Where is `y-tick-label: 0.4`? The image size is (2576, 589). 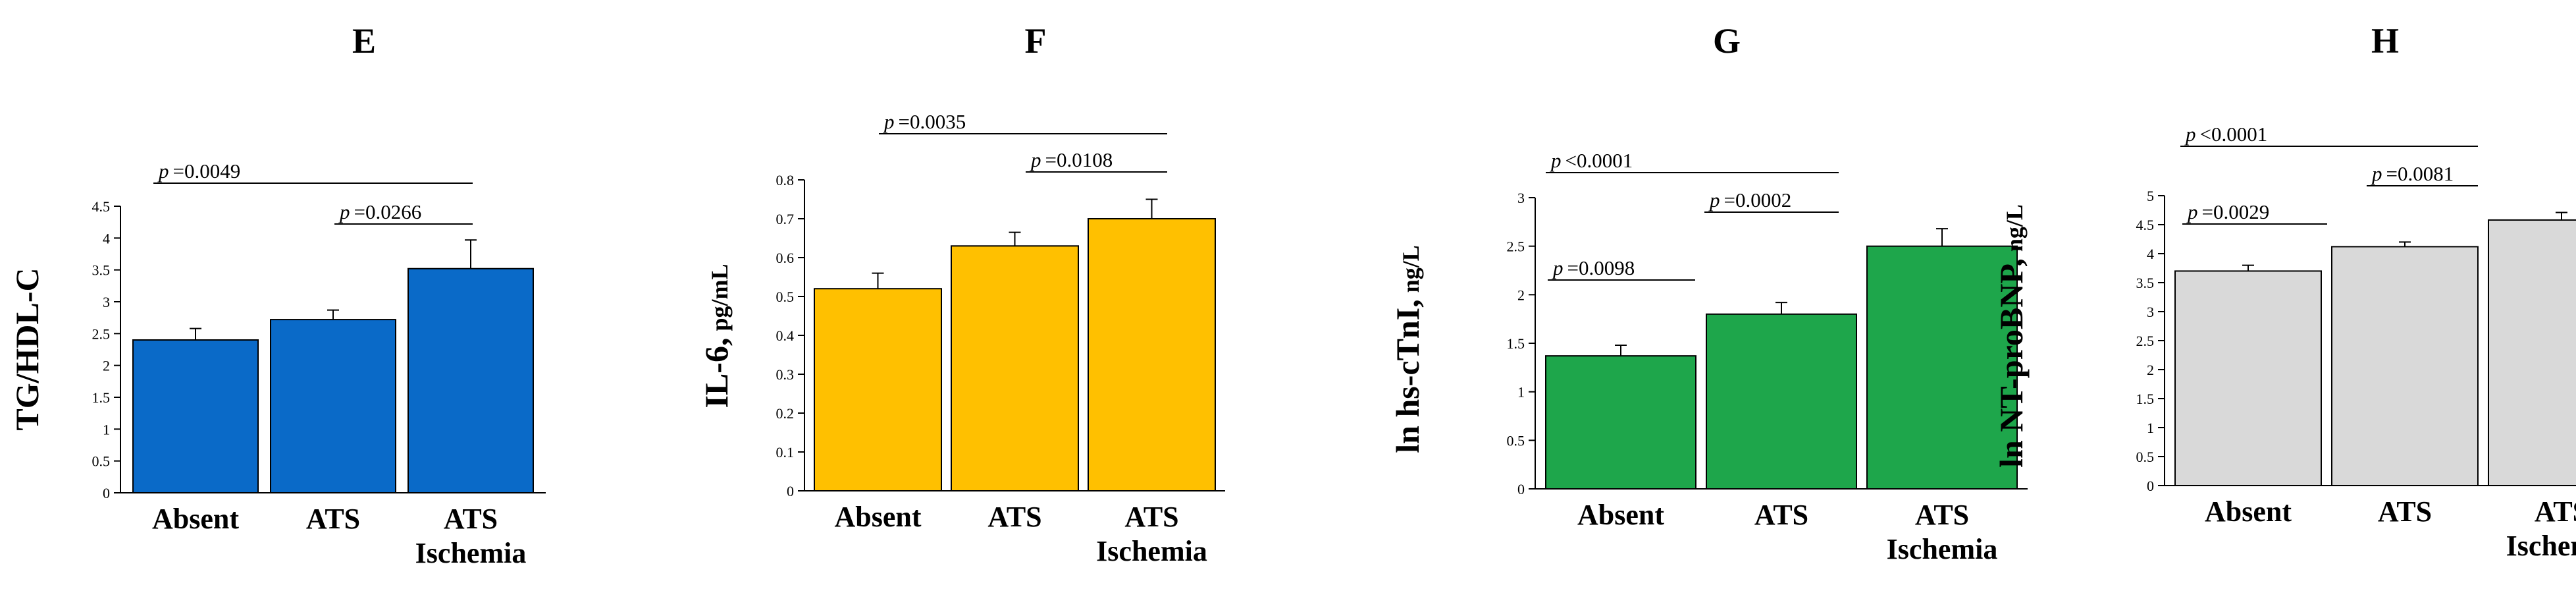 y-tick-label: 0.4 is located at coordinates (785, 335).